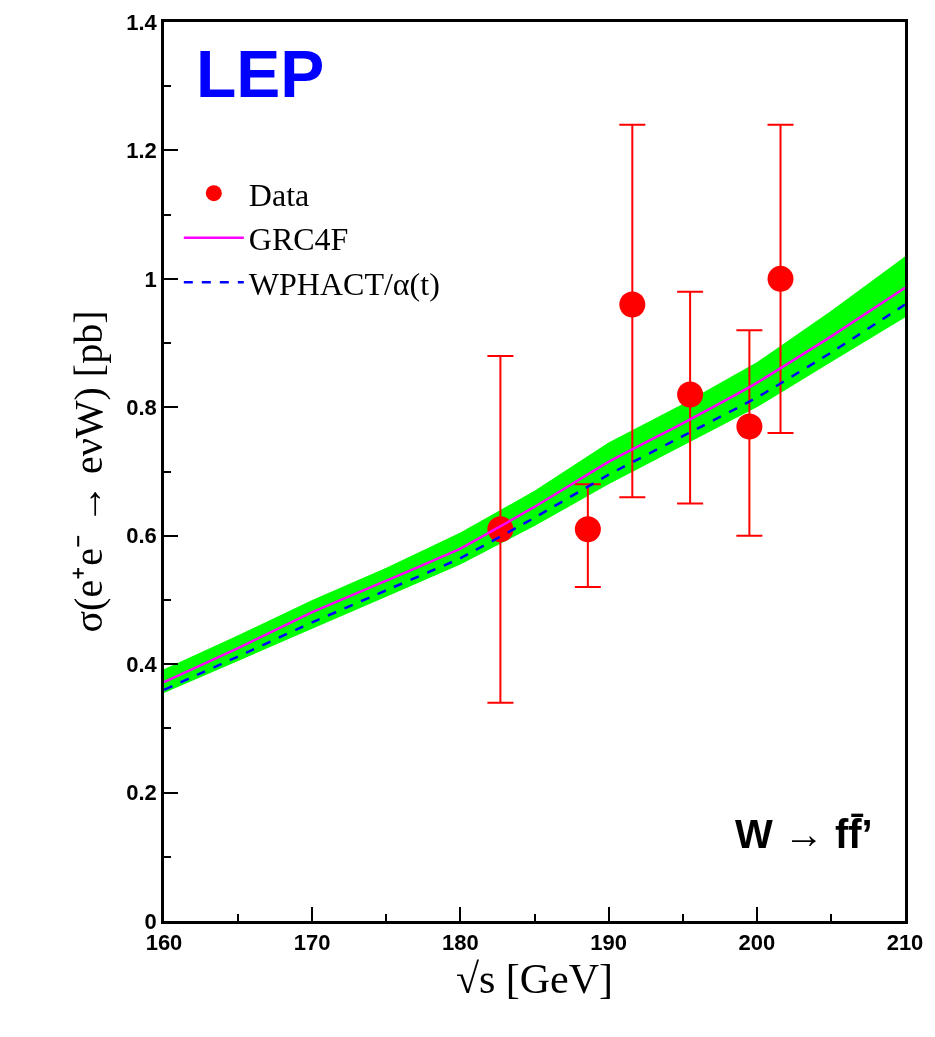 Image resolution: width=935 pixels, height=1037 pixels. Describe the element at coordinates (344, 283) in the screenshot. I see `legend-label: WPHACT/α(t)` at that location.